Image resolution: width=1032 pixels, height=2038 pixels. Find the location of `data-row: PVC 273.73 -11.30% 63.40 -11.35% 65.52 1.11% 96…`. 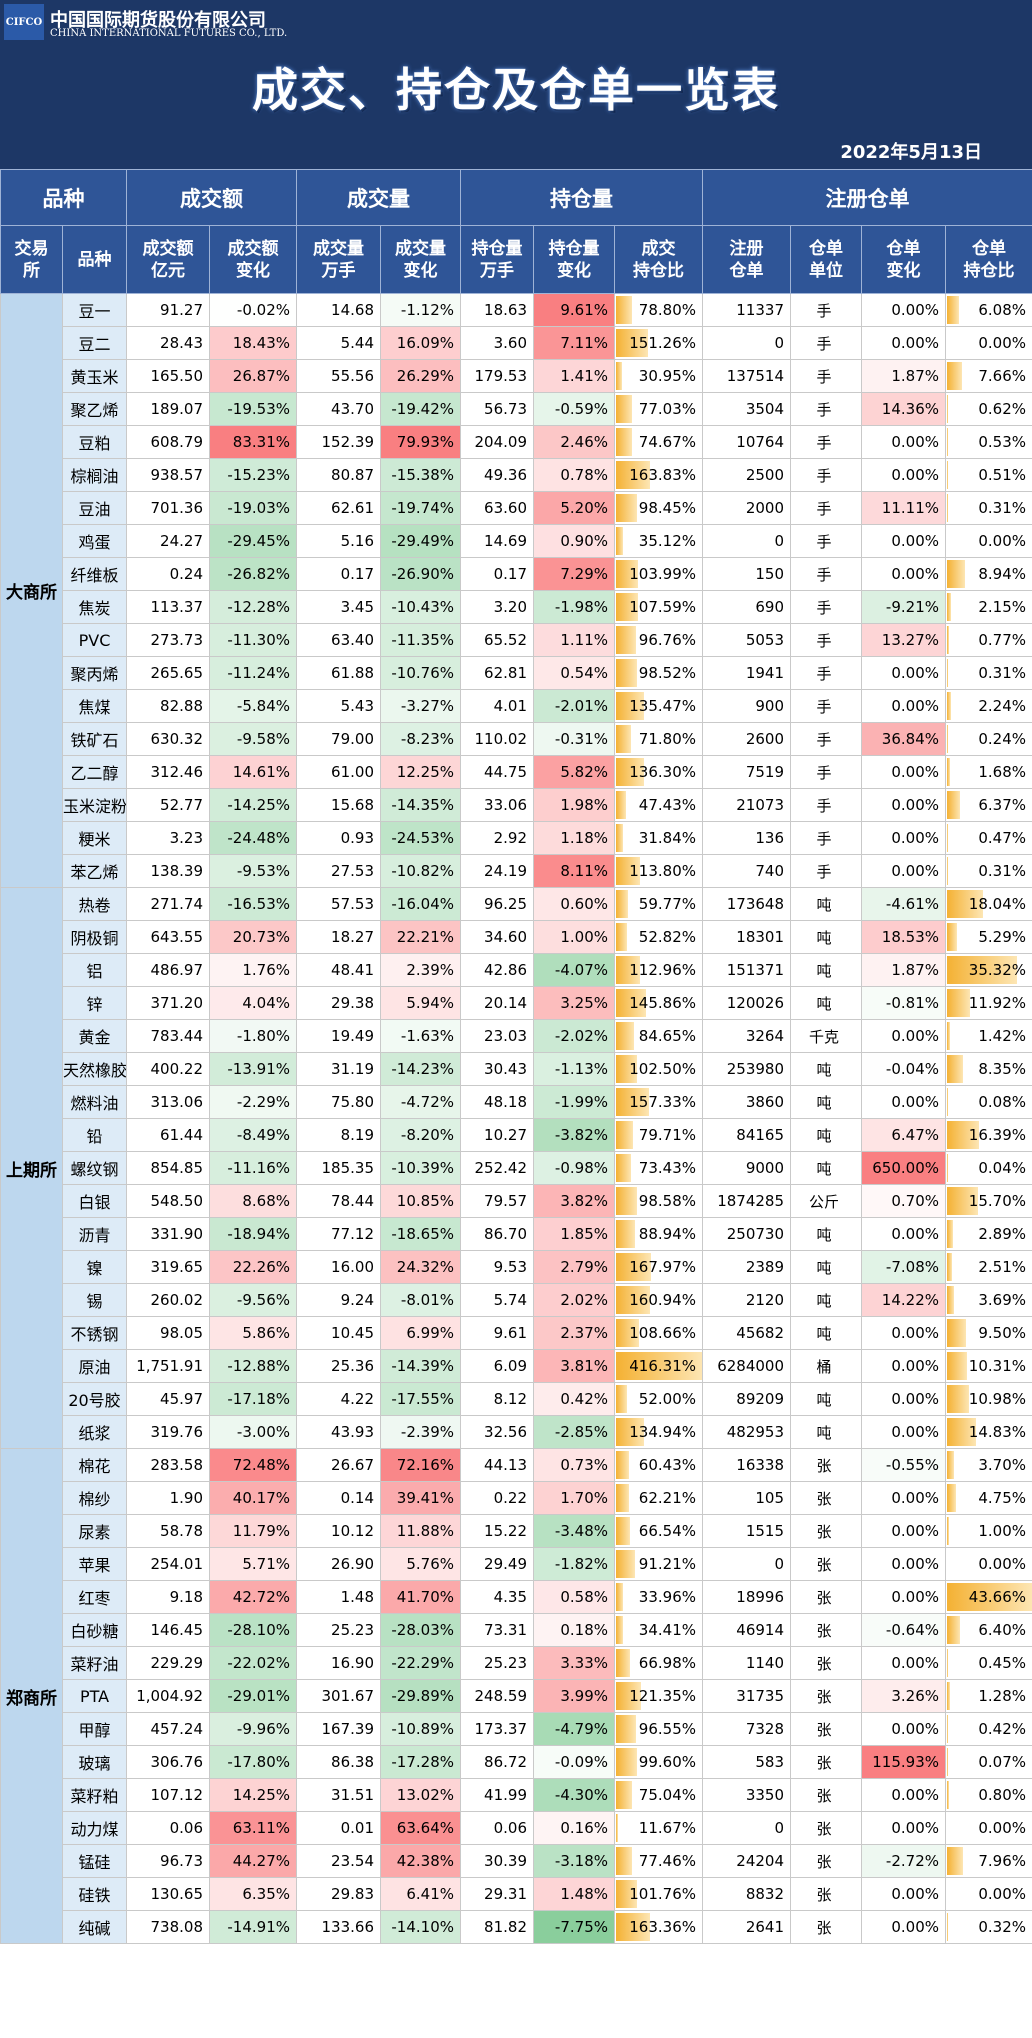

data-row: PVC 273.73 -11.30% 63.40 -11.35% 65.52 1.11% 96… is located at coordinates (516, 640).